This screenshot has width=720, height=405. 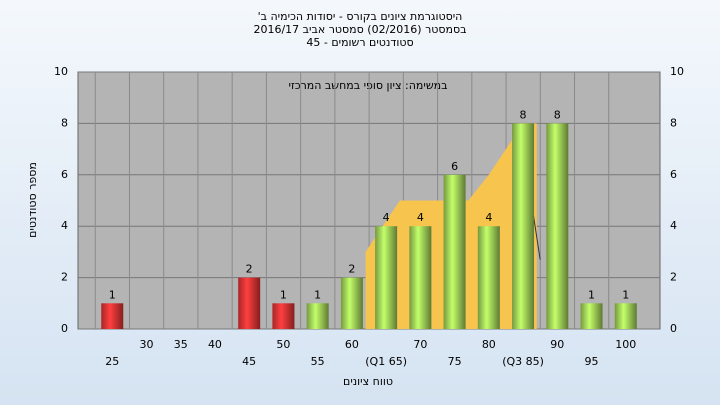 What do you see at coordinates (146, 344) in the screenshot?
I see `x-tick-label: 30` at bounding box center [146, 344].